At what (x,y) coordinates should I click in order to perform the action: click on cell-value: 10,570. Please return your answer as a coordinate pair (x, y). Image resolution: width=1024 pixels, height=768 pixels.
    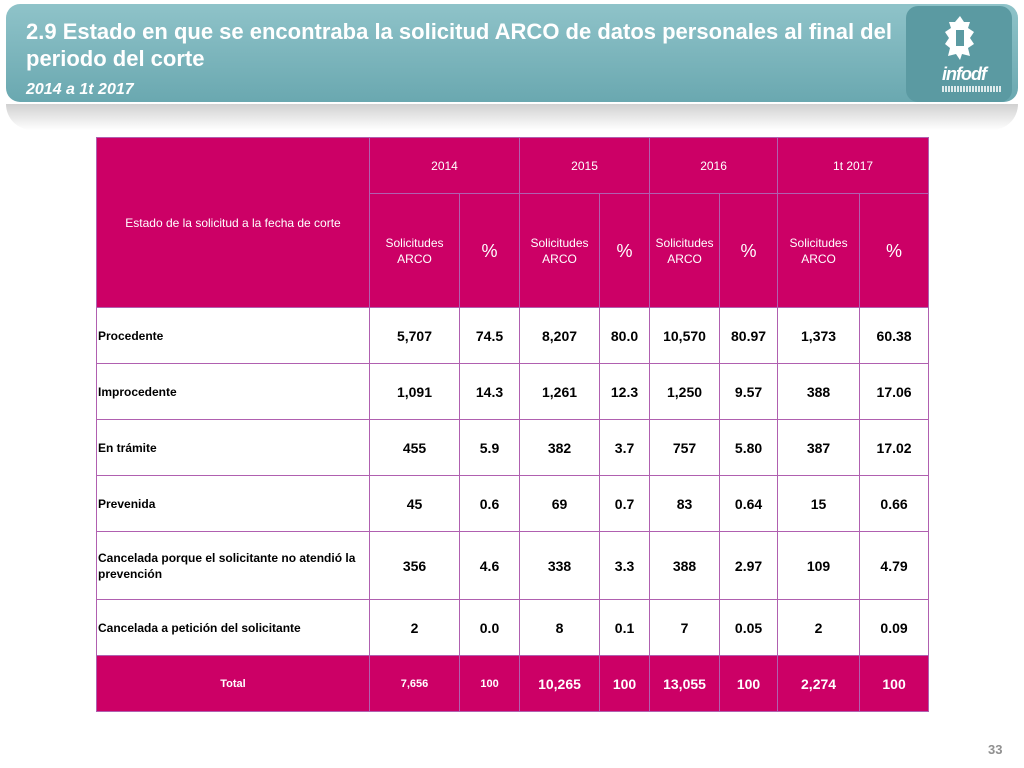
    Looking at the image, I should click on (685, 335).